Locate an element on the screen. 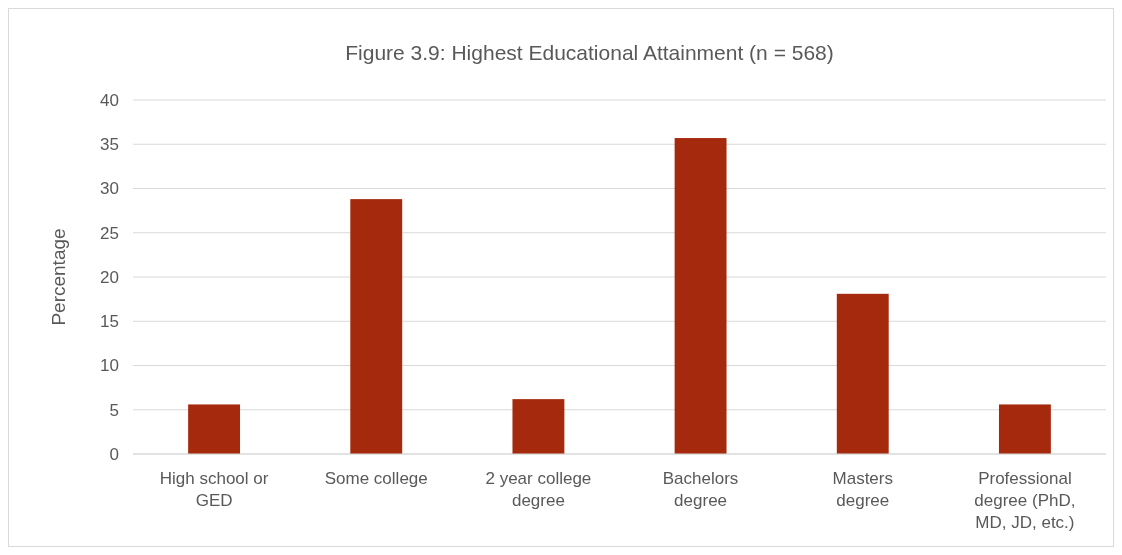 Image resolution: width=1122 pixels, height=555 pixels. x-tick-label: Some college is located at coordinates (376, 478).